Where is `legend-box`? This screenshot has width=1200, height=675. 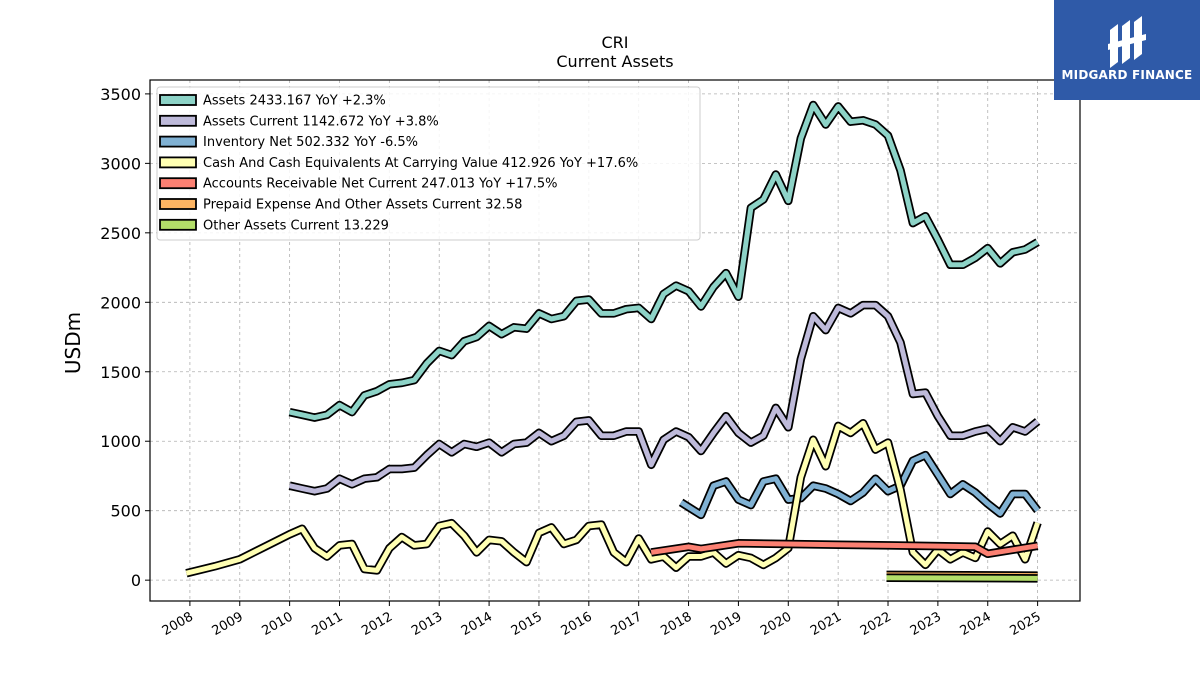
legend-box is located at coordinates (428, 163).